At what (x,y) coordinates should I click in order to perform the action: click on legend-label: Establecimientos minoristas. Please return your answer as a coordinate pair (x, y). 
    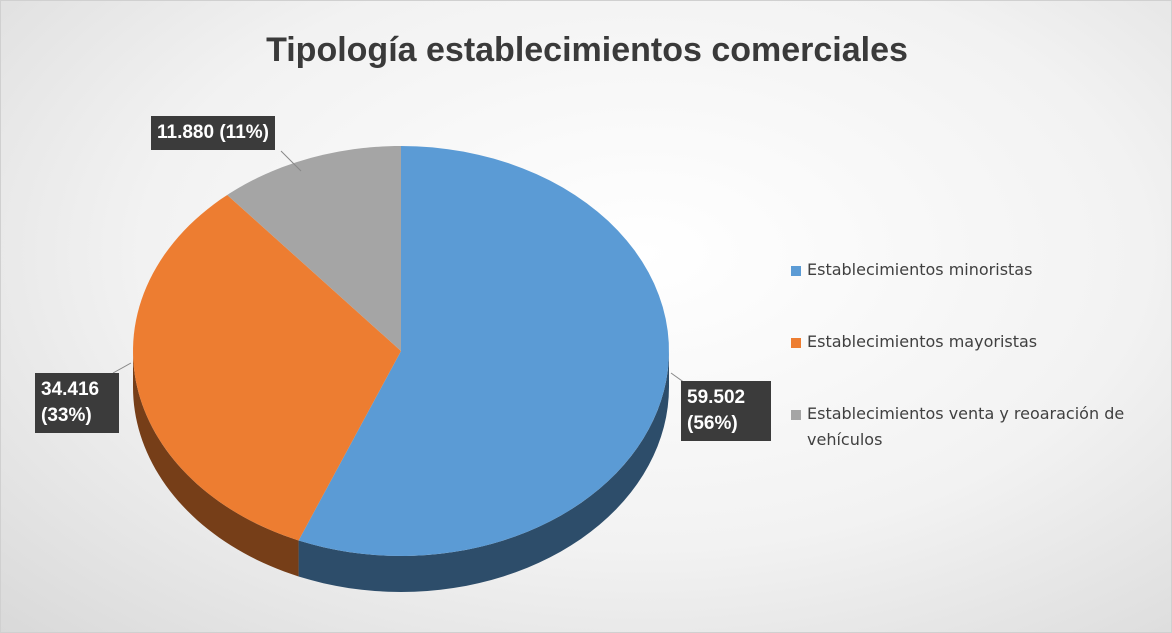
    Looking at the image, I should click on (920, 269).